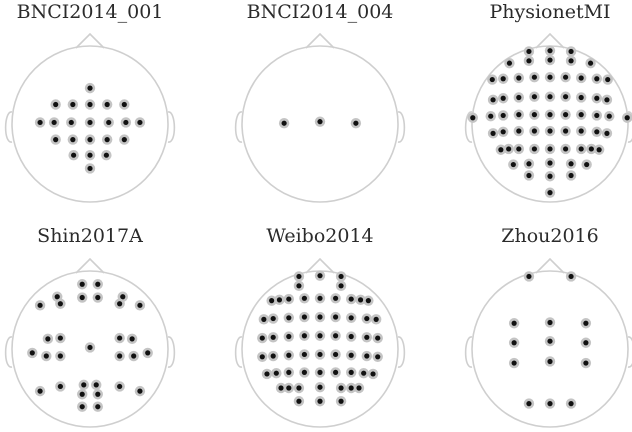  Describe the element at coordinates (320, 40) in the screenshot. I see `nose-outline` at that location.